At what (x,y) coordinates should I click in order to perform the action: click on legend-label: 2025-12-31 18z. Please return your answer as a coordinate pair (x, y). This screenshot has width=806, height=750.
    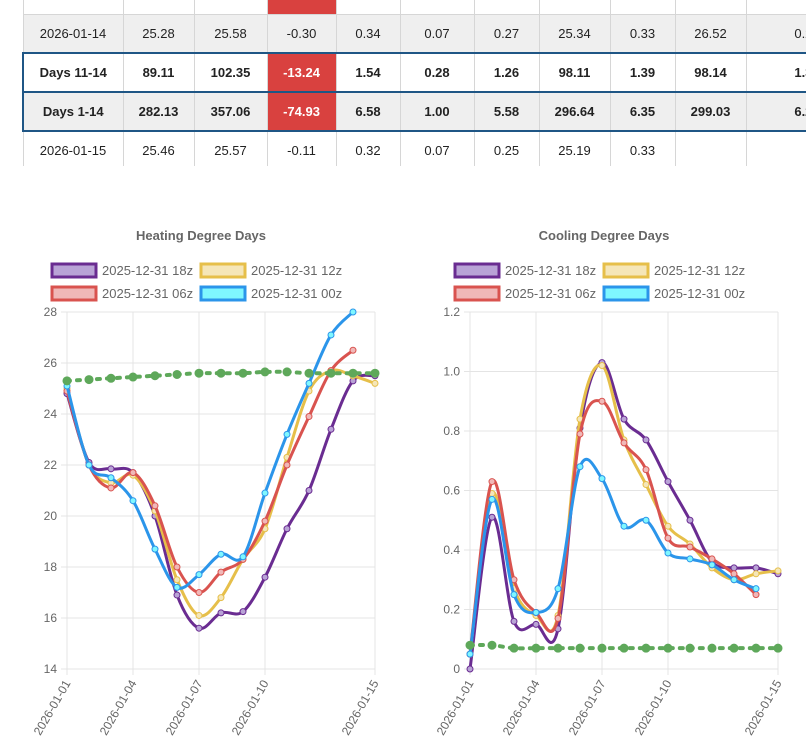
    Looking at the image, I should click on (147, 270).